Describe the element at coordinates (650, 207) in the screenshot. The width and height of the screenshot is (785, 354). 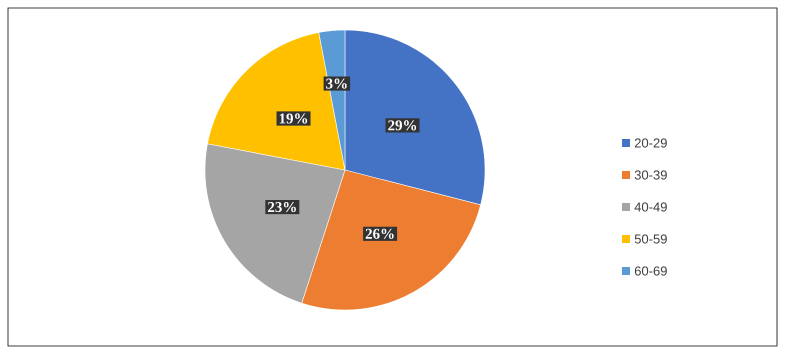
I see `legend-label: 40-49` at that location.